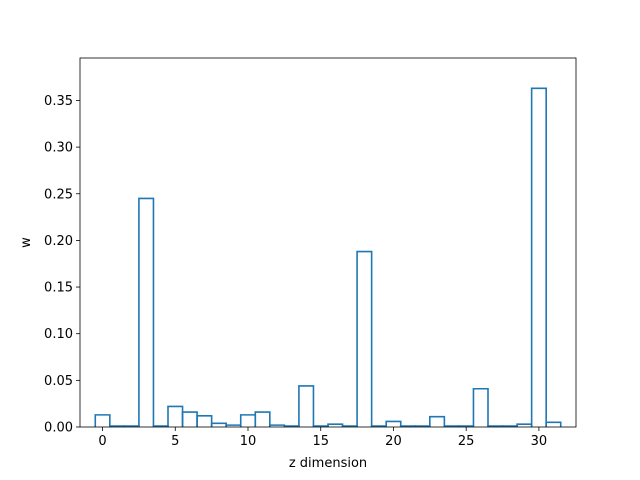 This screenshot has width=640, height=480. Describe the element at coordinates (328, 463) in the screenshot. I see `x-axis-label: z dimension` at that location.